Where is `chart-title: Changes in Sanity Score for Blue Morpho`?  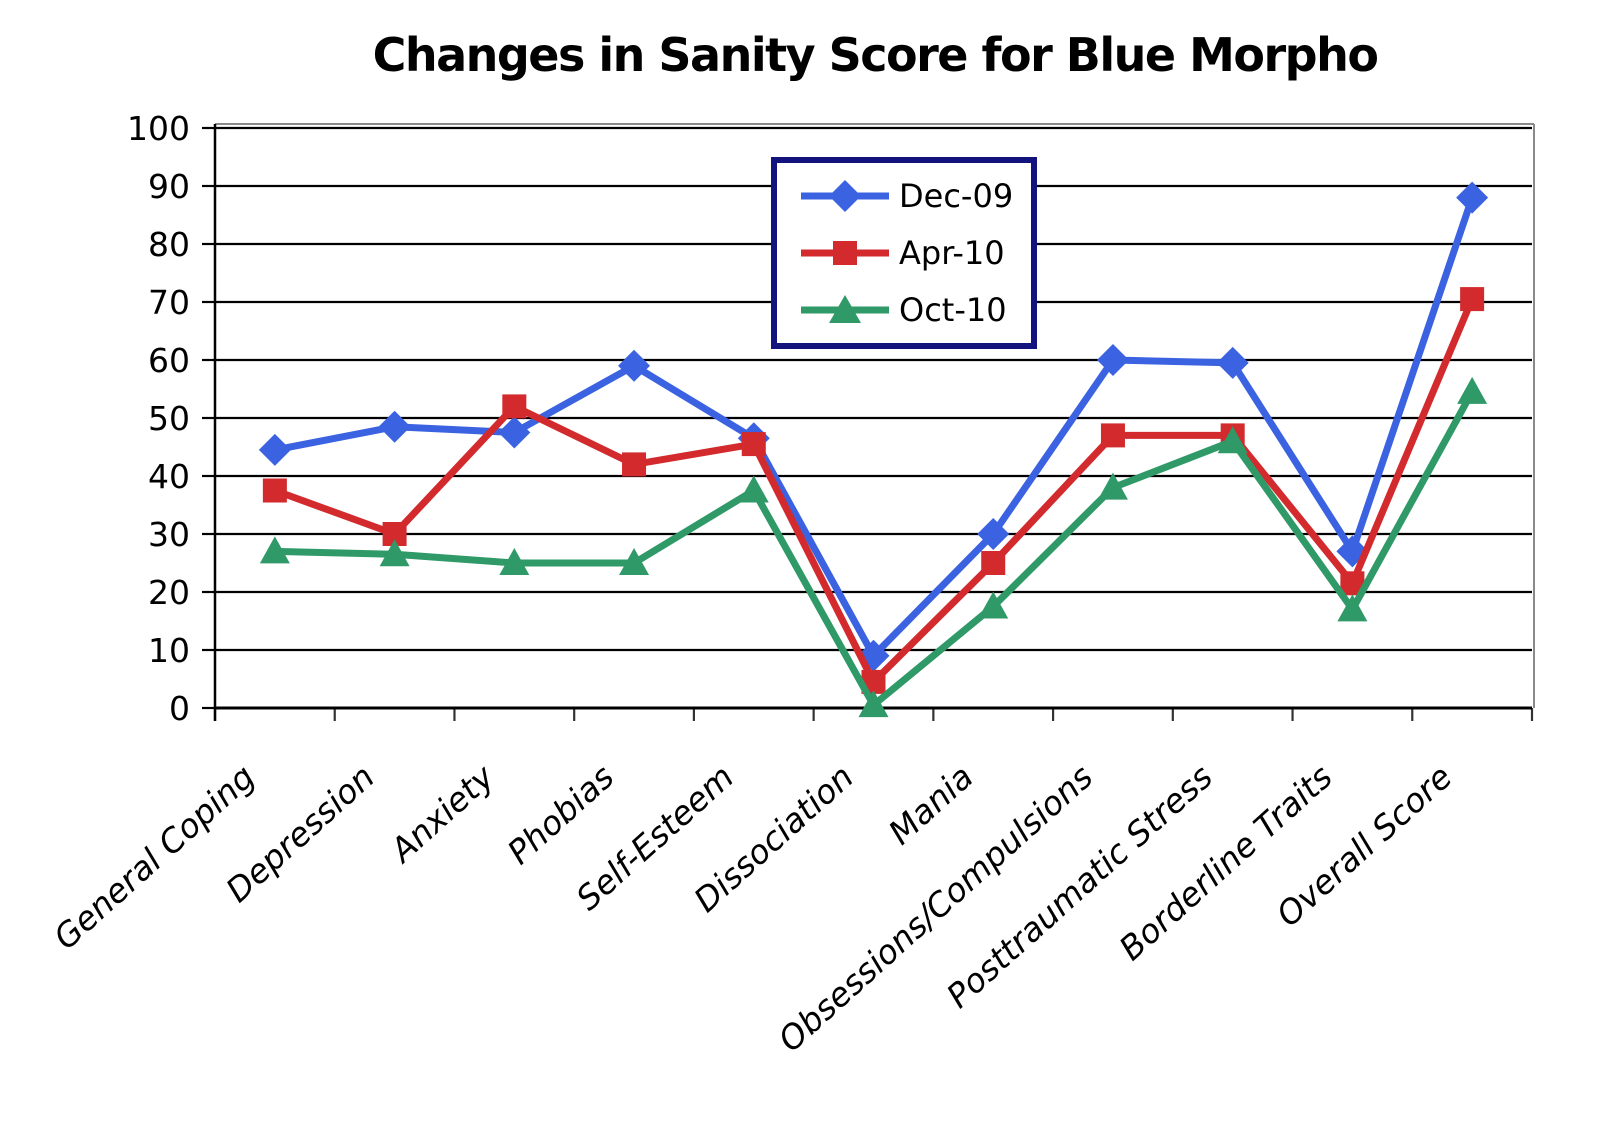
chart-title: Changes in Sanity Score for Blue Morpho is located at coordinates (875, 55).